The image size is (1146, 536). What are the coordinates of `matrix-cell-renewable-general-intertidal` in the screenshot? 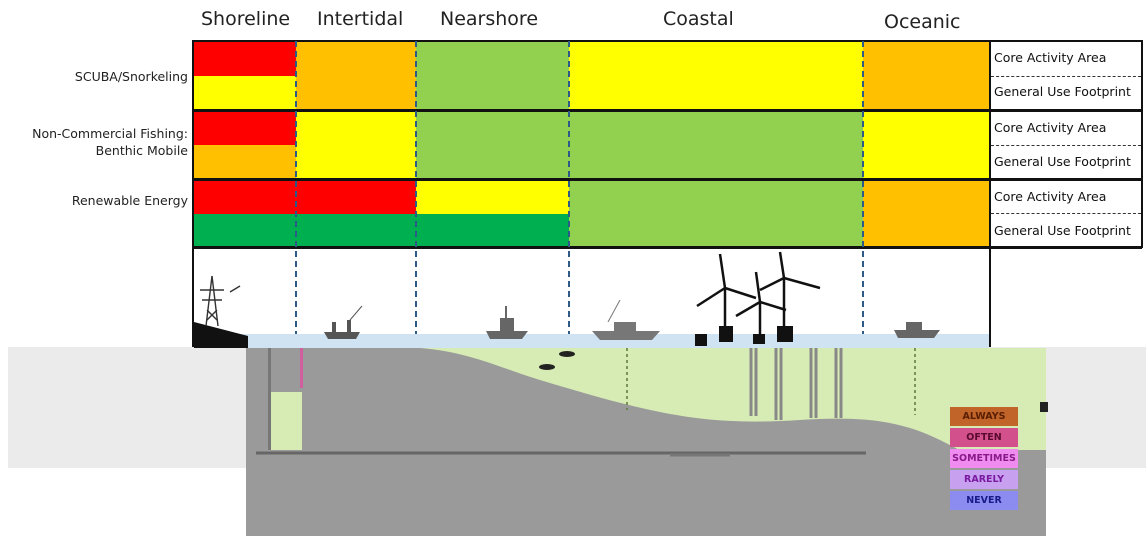 It's located at (356, 230).